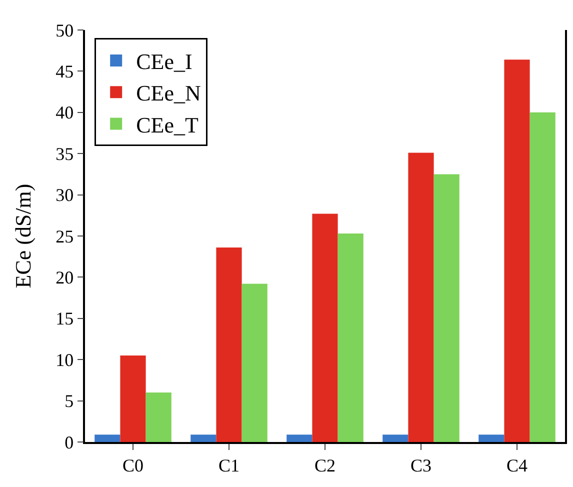  Describe the element at coordinates (65, 195) in the screenshot. I see `y-tick-label: 30` at that location.